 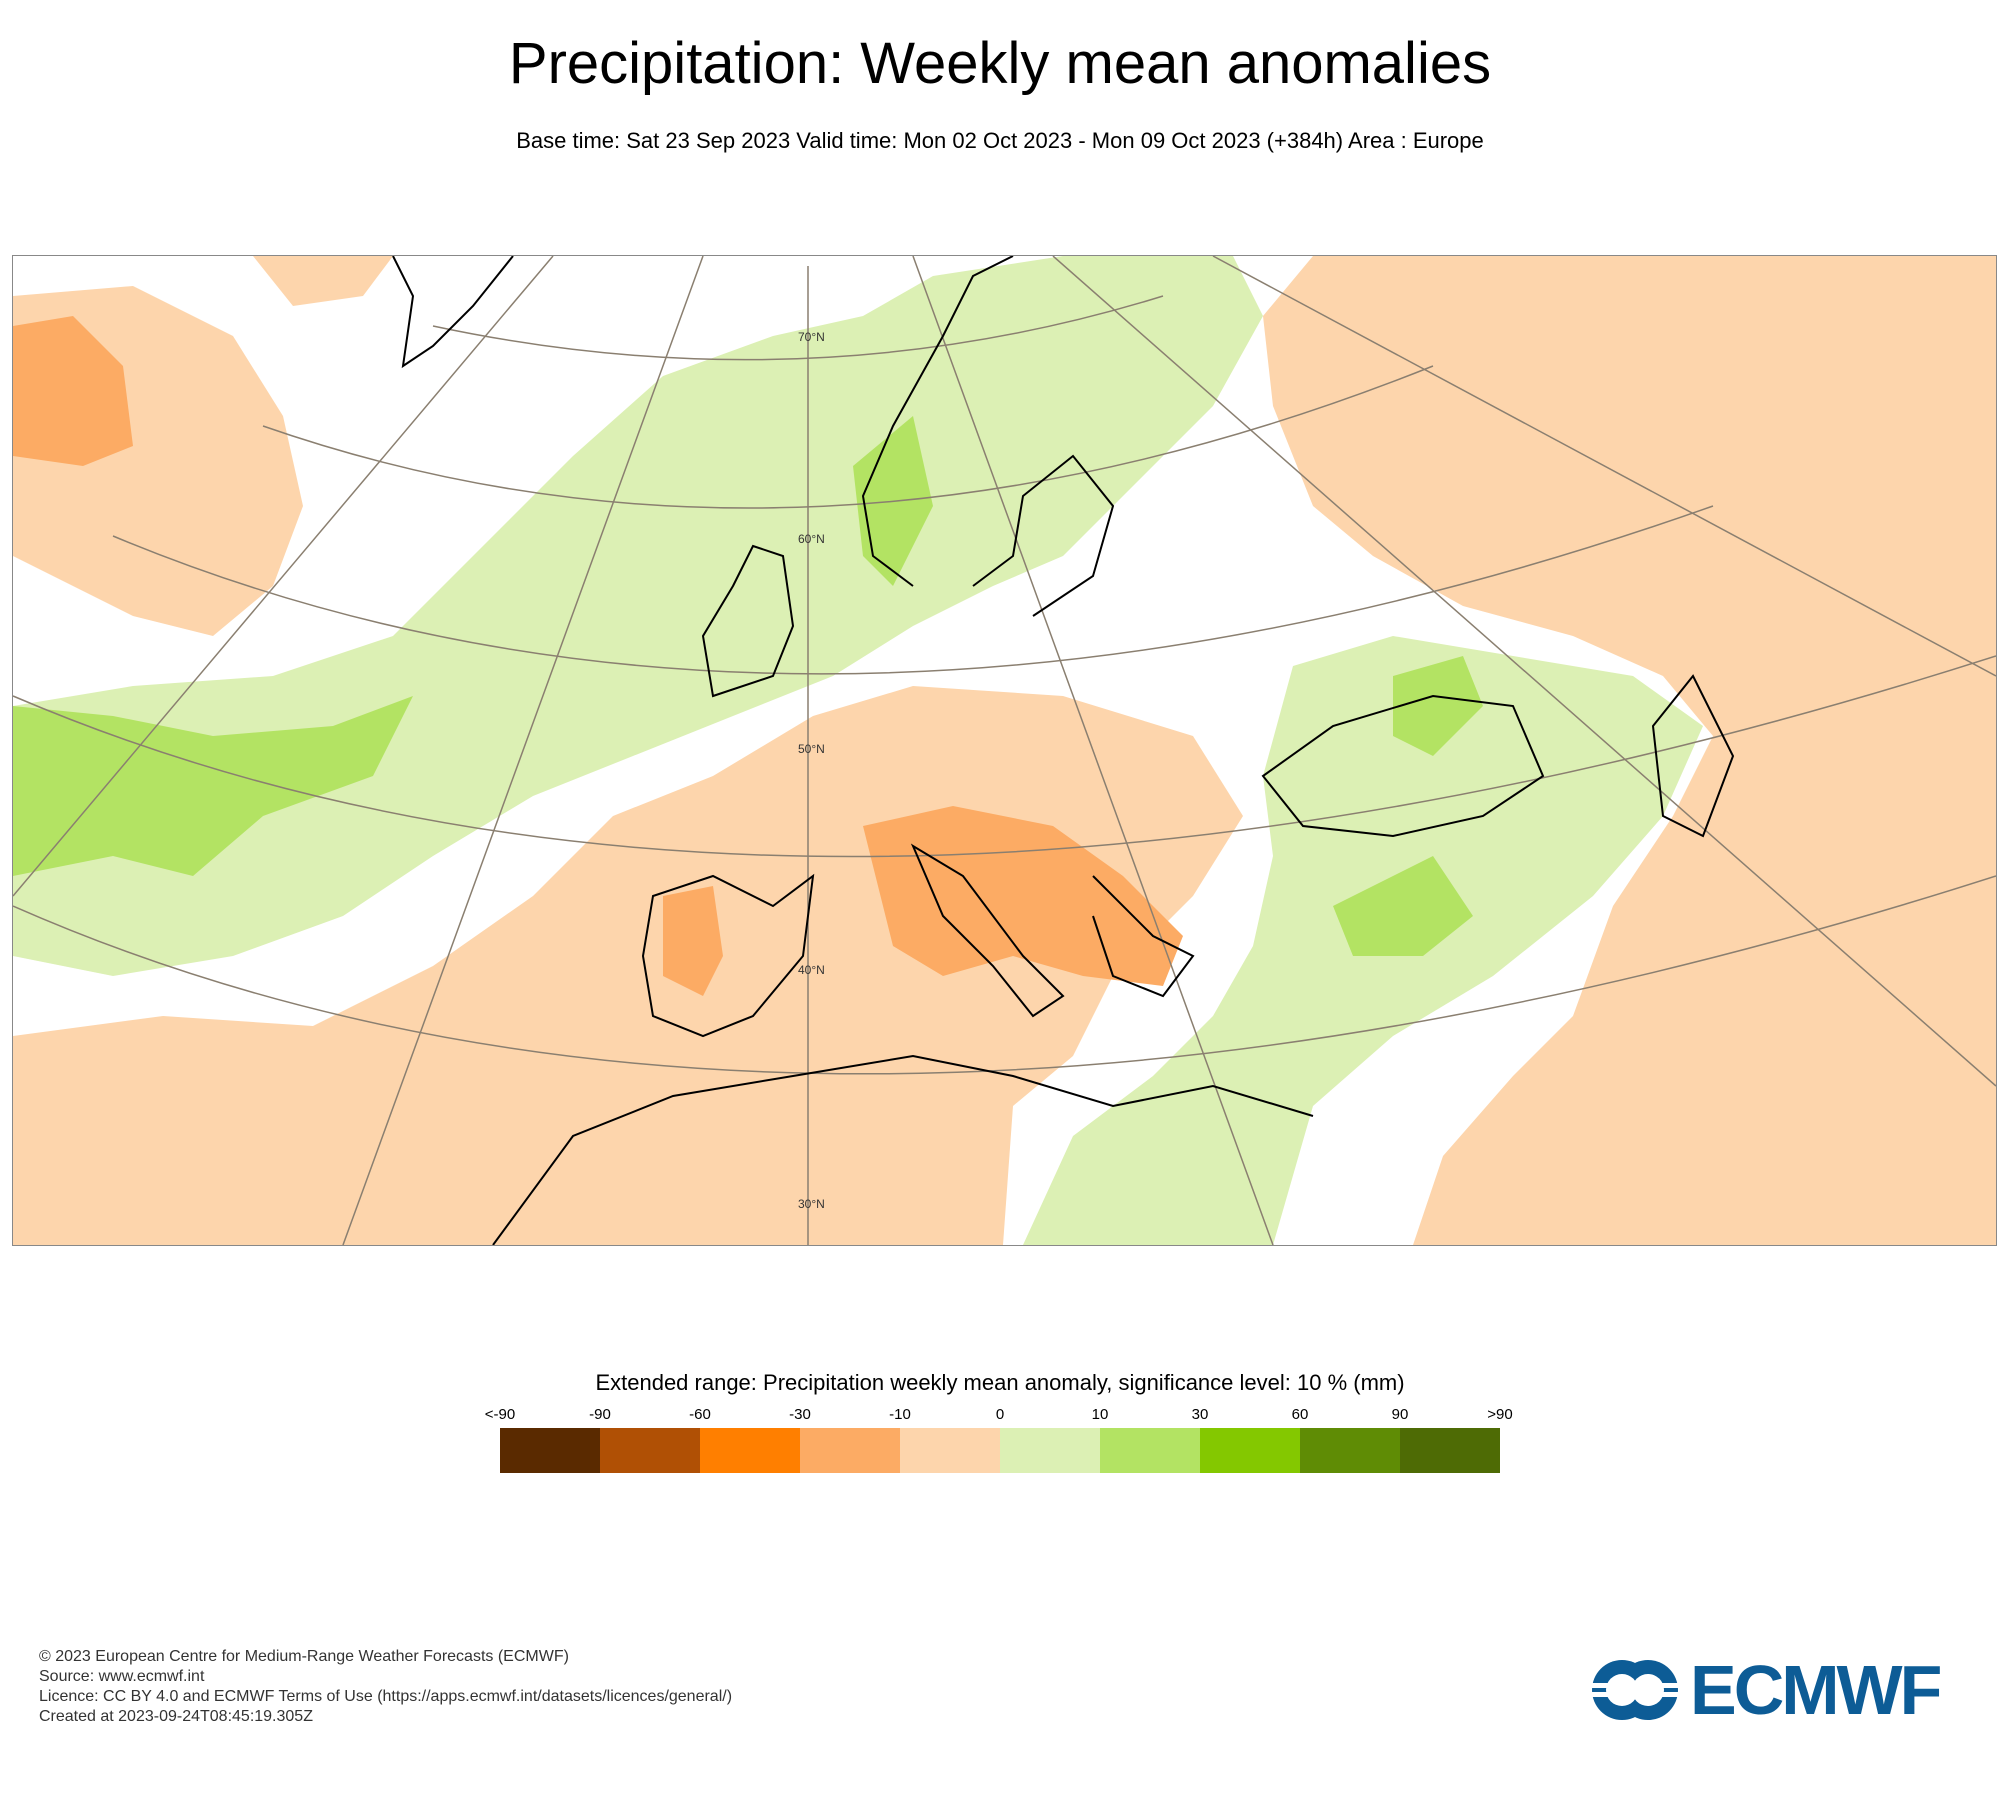 What do you see at coordinates (728, 955) in the screenshot?
I see `coast-iberia` at bounding box center [728, 955].